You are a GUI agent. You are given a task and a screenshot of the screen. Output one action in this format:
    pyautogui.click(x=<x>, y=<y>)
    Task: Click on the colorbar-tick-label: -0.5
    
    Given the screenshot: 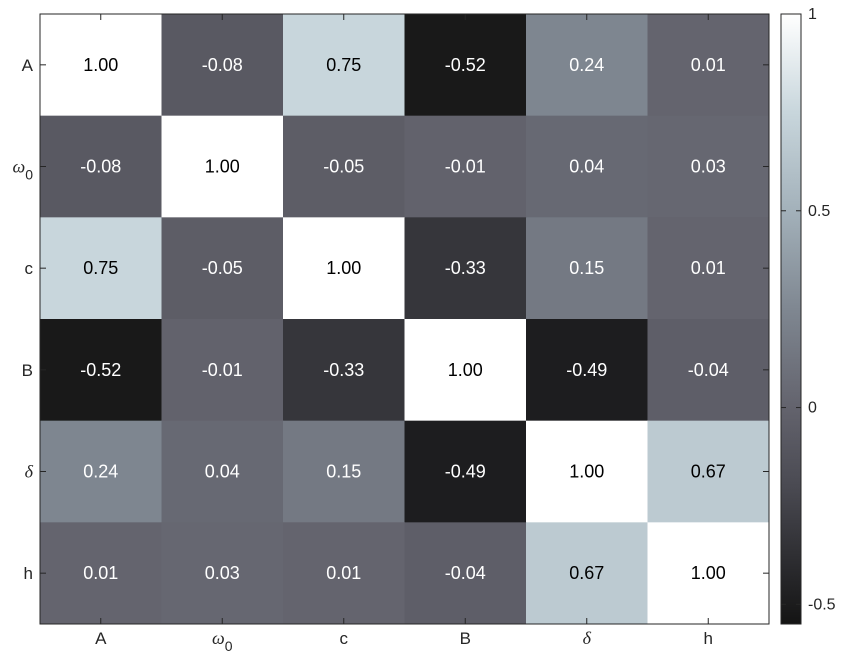 What is the action you would take?
    pyautogui.click(x=822, y=604)
    